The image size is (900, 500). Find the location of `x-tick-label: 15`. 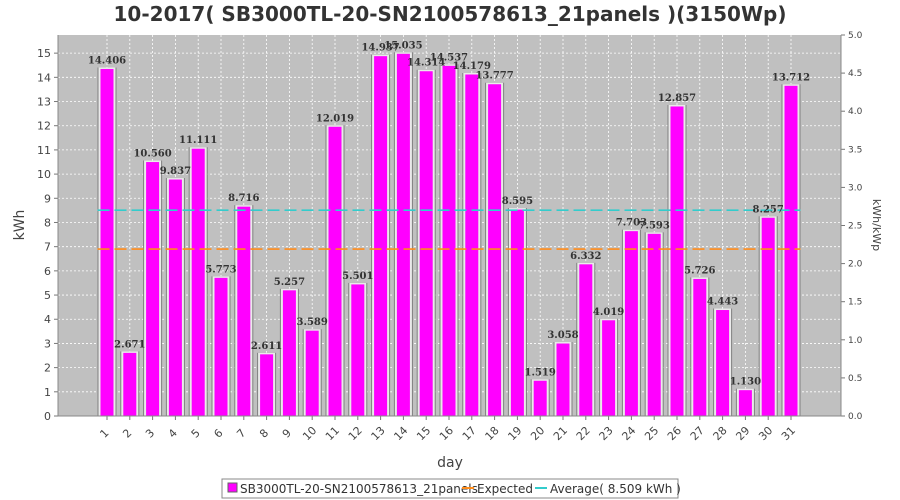

x-tick-label: 15 is located at coordinates (423, 433).